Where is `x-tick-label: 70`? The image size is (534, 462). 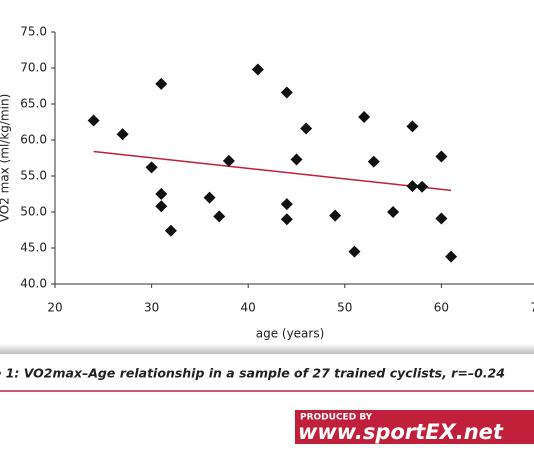
x-tick-label: 70 is located at coordinates (532, 308).